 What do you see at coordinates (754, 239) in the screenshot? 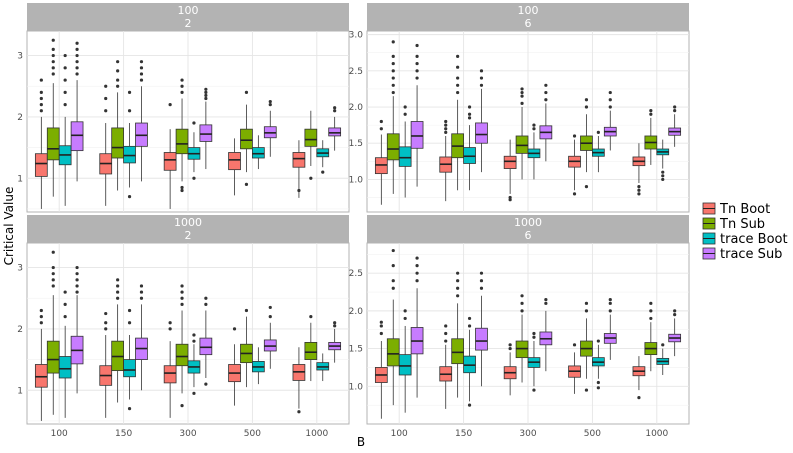
I see `legend-label: trace Boot` at bounding box center [754, 239].